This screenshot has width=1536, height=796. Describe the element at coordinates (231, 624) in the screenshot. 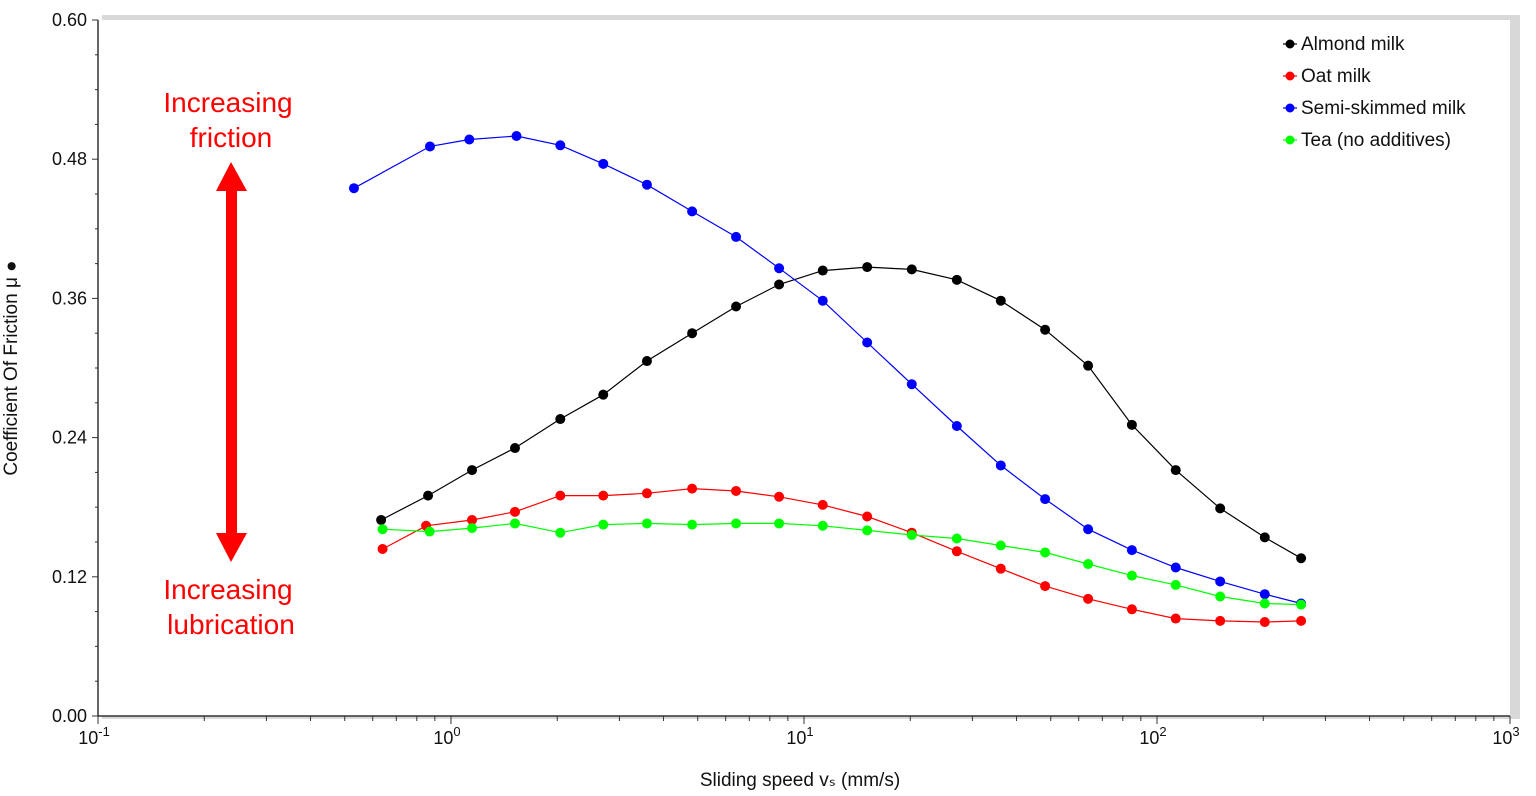

I see `annotation-lubrication-line2: lubrication` at that location.